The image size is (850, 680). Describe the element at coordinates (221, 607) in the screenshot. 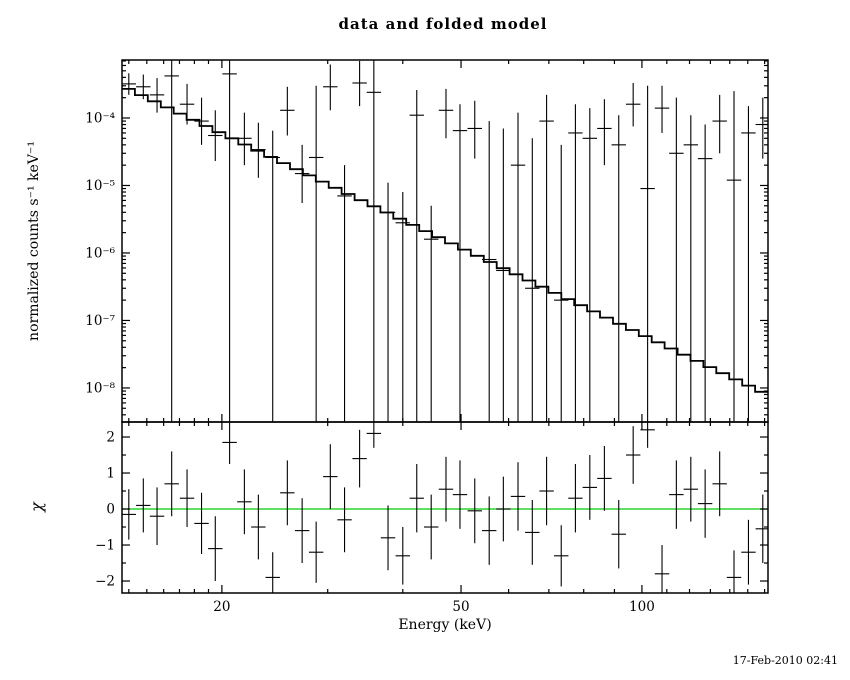

I see `svg-text: 20` at that location.